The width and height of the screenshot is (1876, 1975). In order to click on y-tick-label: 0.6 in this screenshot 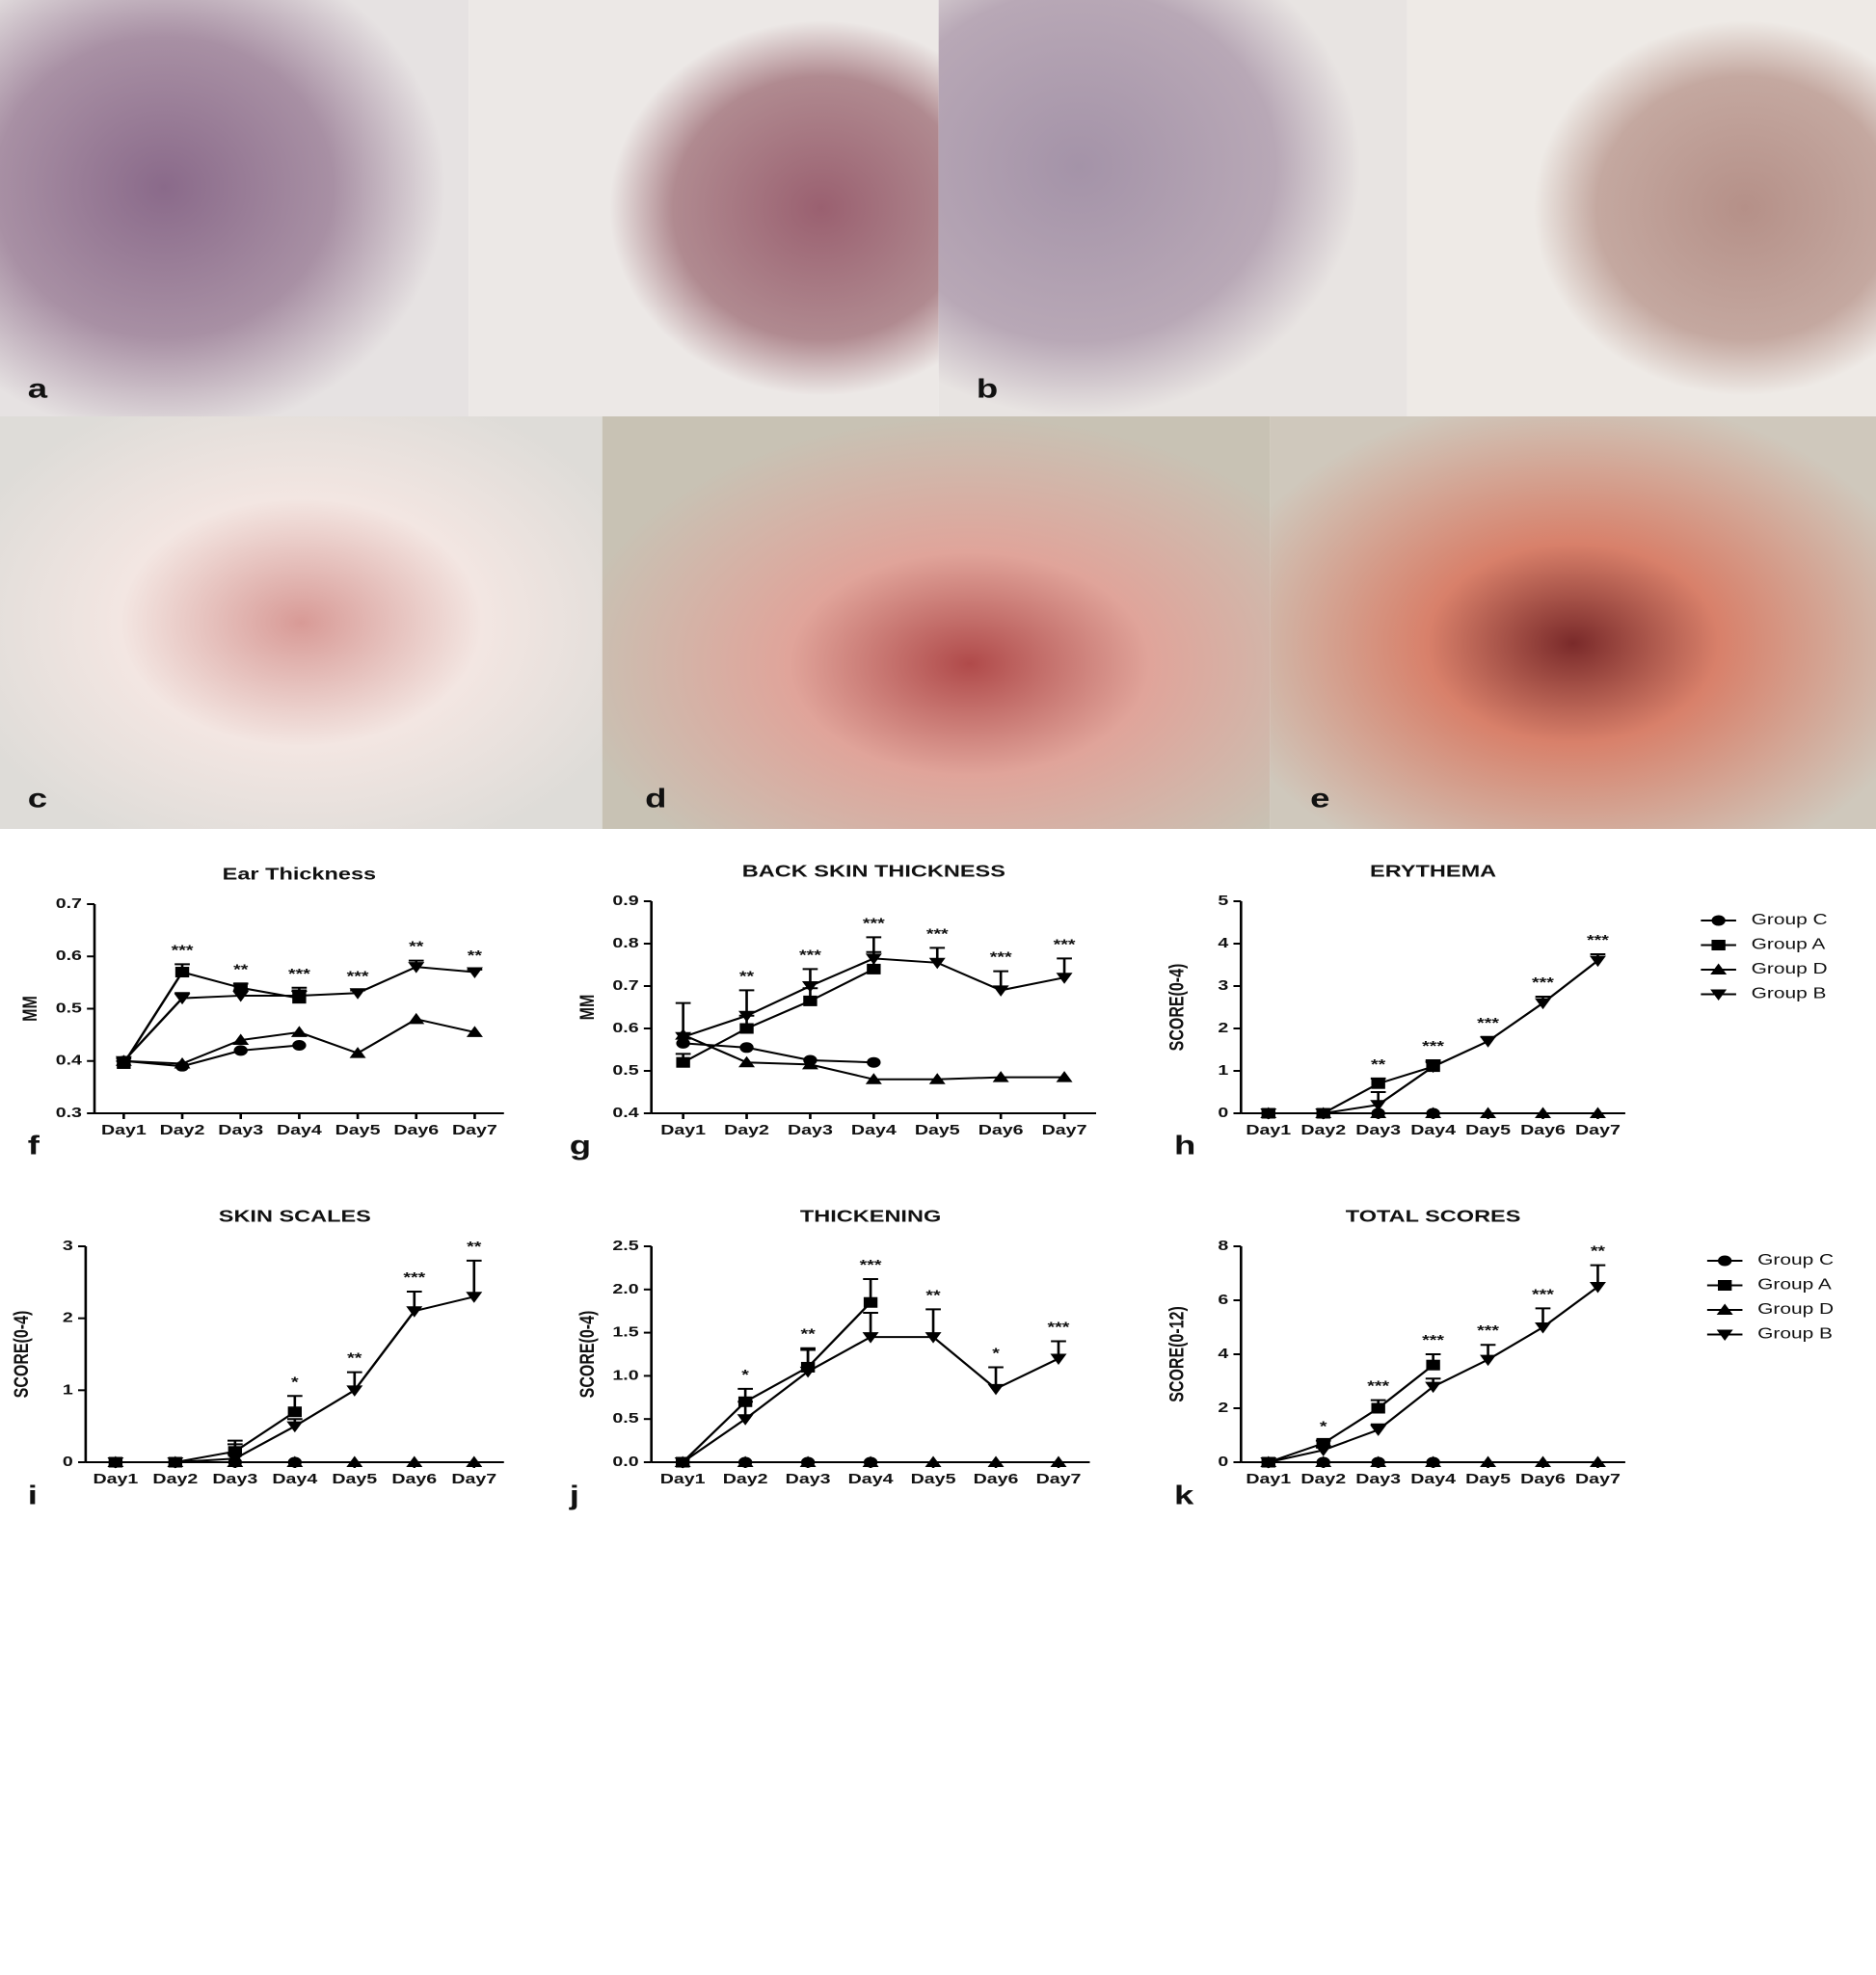, I will do `click(625, 1027)`.